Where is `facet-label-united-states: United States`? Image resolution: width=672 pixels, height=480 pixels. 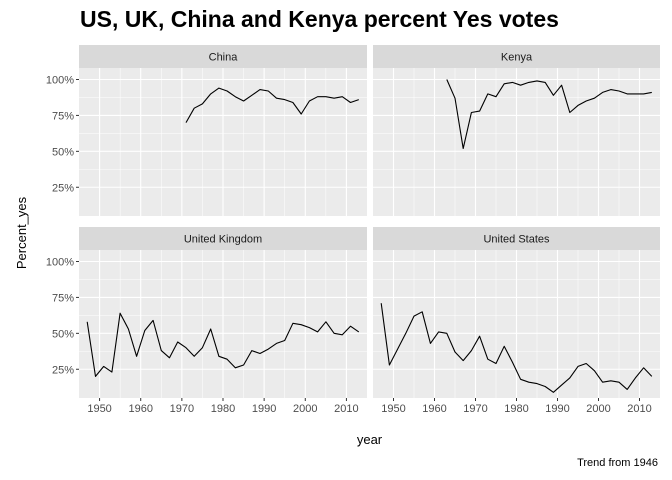 facet-label-united-states: United States is located at coordinates (516, 240).